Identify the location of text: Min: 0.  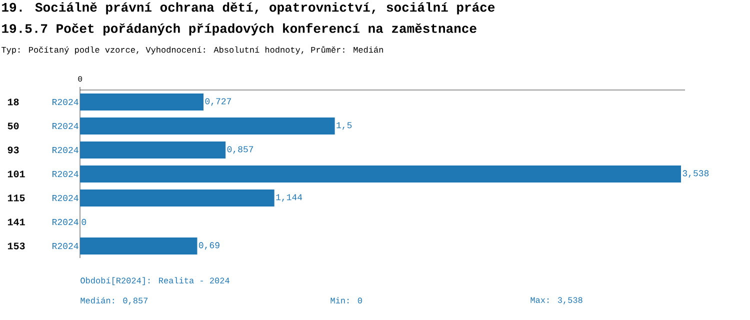
(346, 300).